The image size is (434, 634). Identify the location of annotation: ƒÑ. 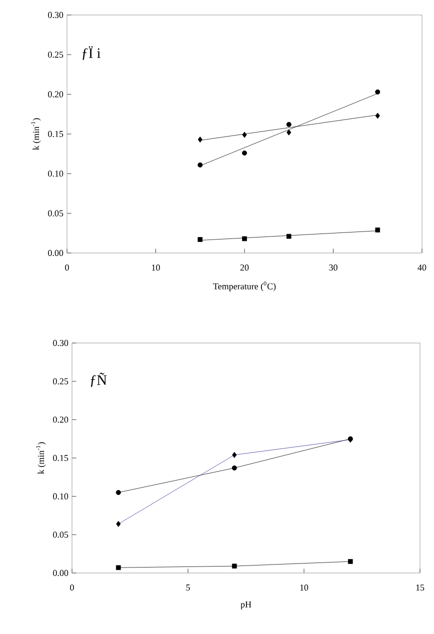
(98, 379).